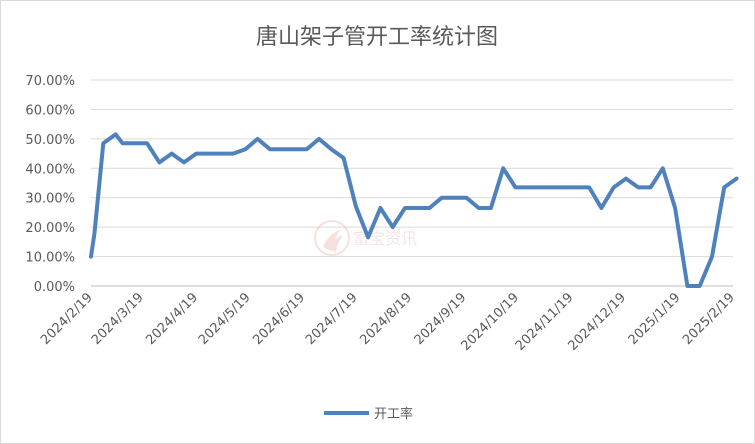 Image resolution: width=755 pixels, height=444 pixels. I want to click on y-tick-label: 50.00%, so click(50, 140).